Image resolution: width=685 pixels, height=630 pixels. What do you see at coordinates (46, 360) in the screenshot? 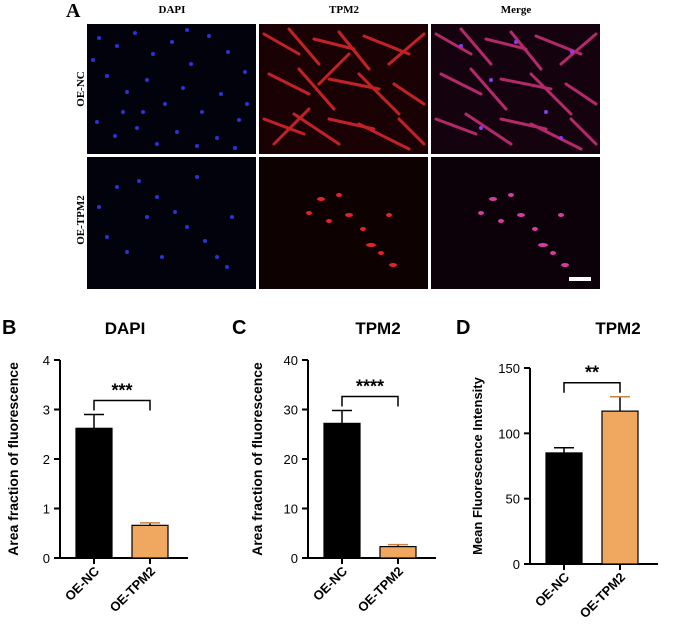
I see `chart-b-y-tick-label: 4` at bounding box center [46, 360].